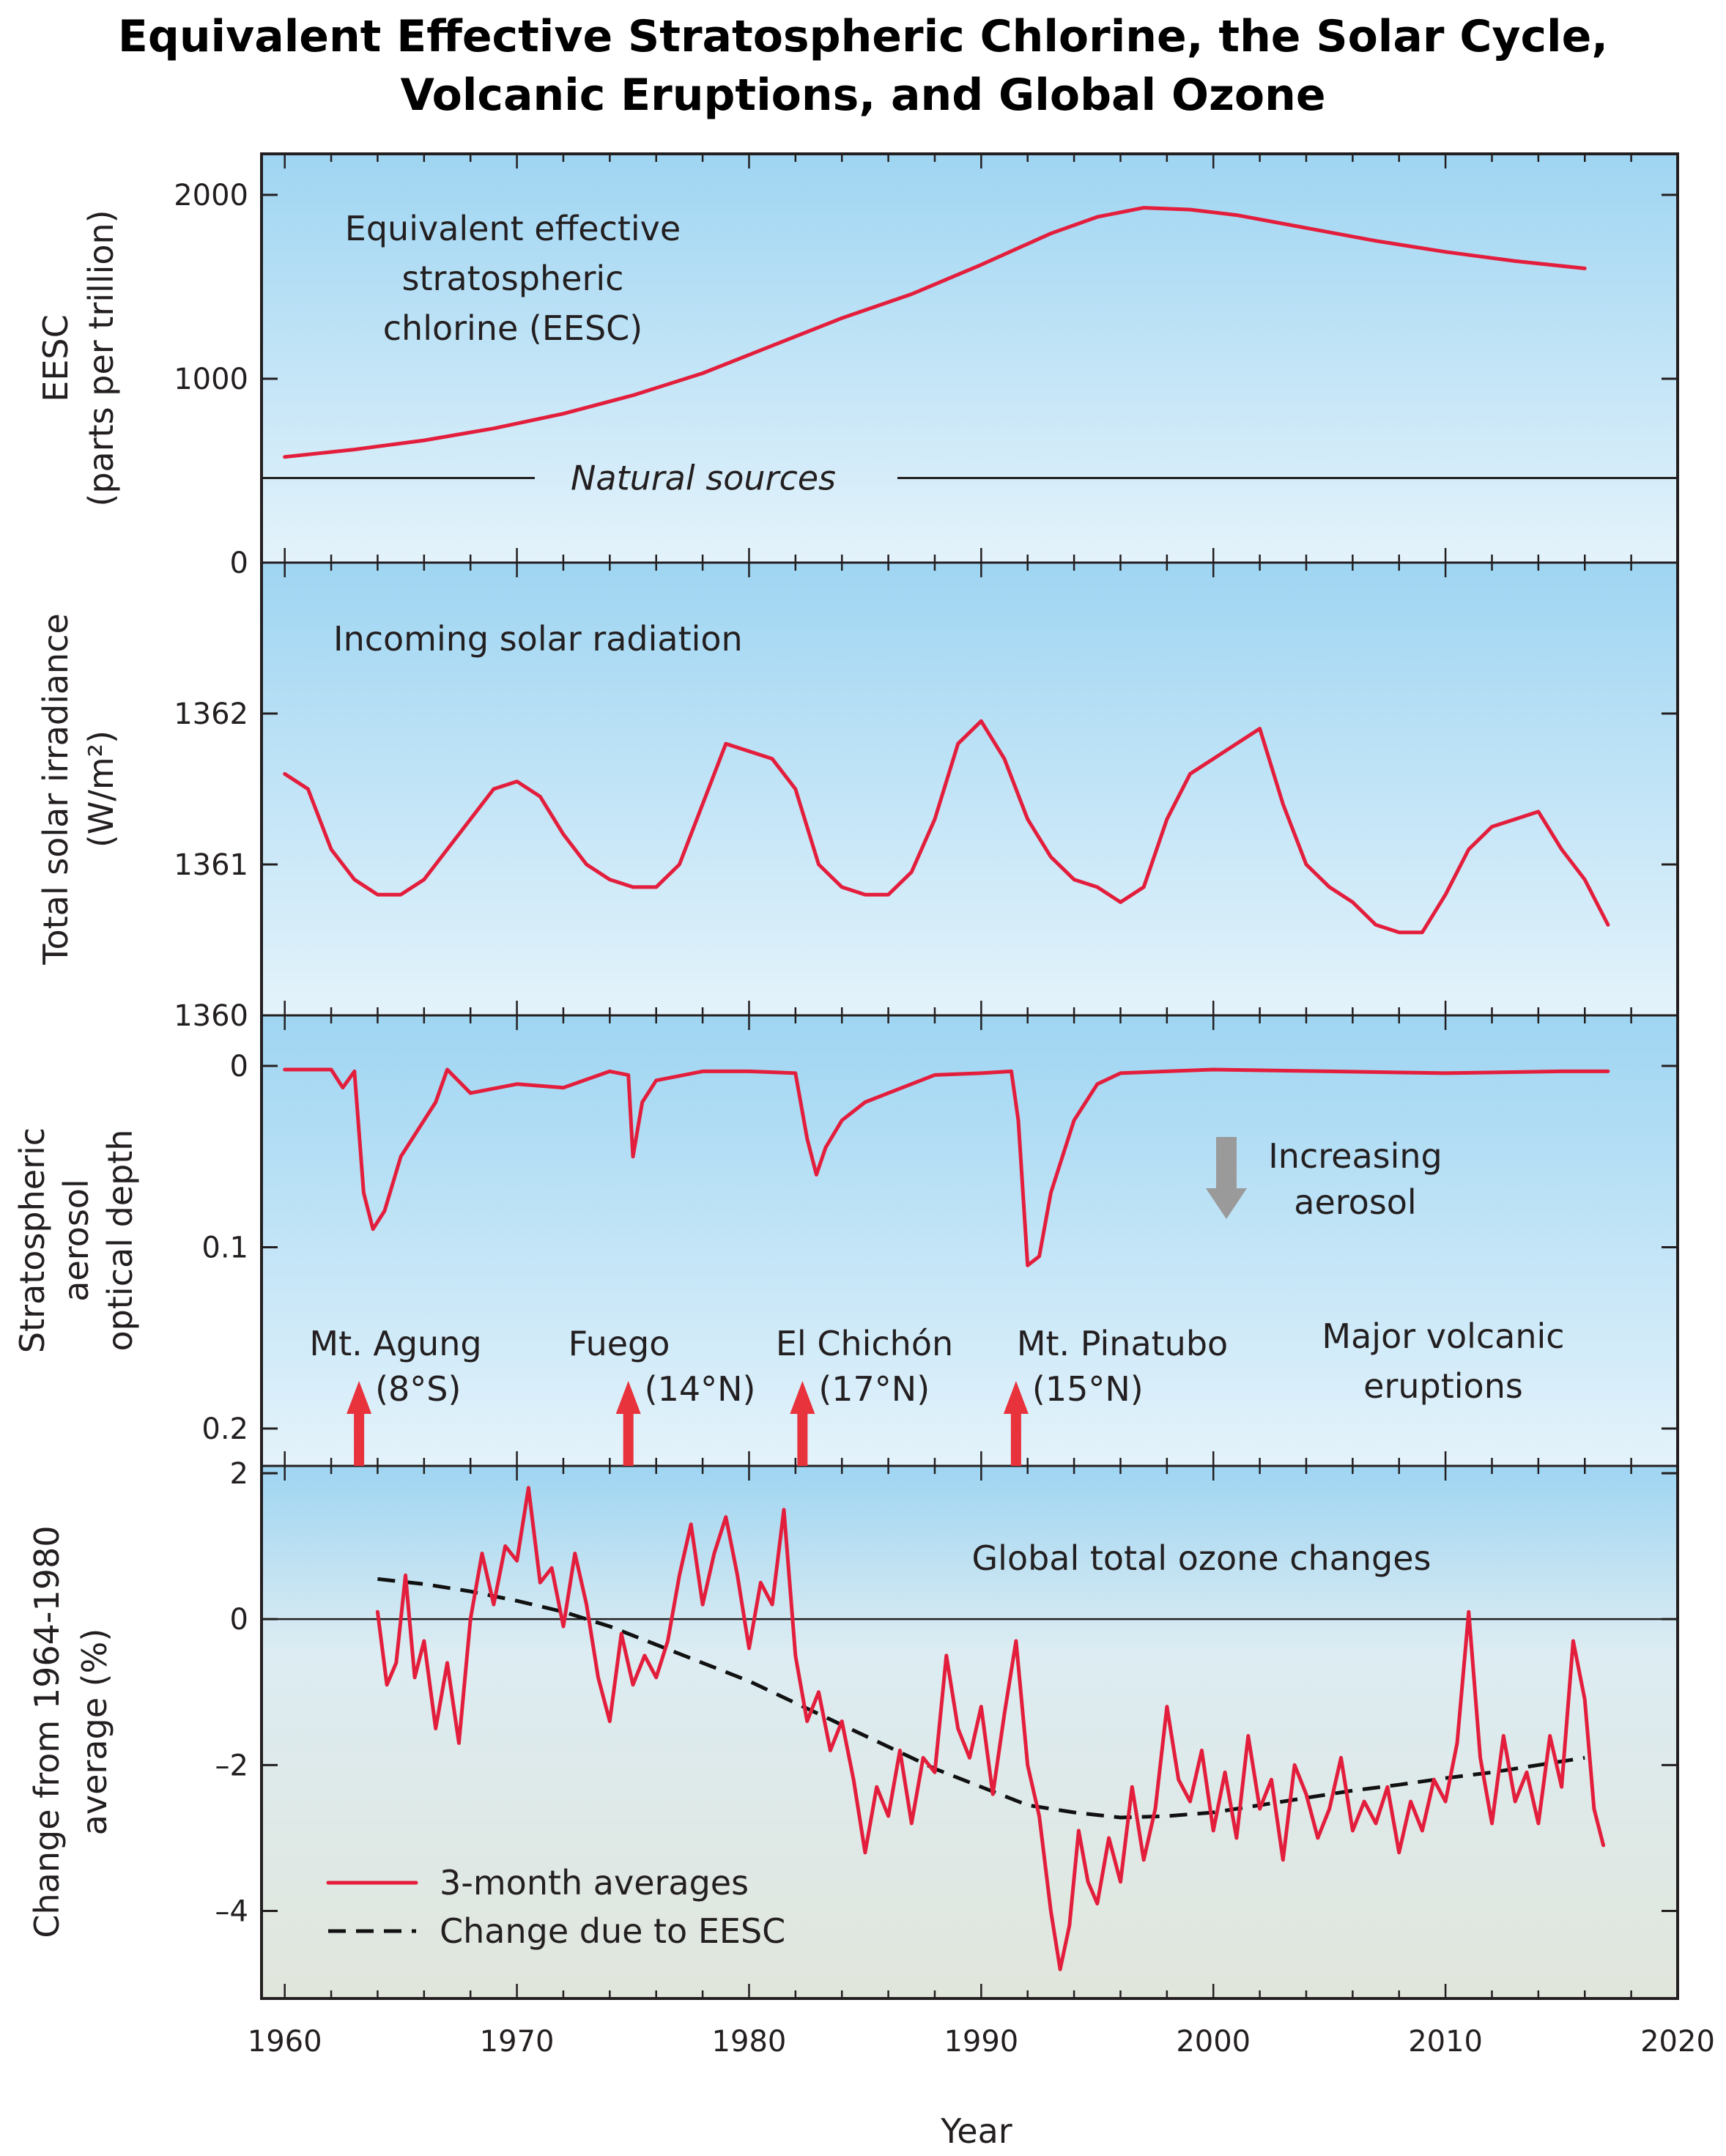 The image size is (1726, 2156). Describe the element at coordinates (619, 1343) in the screenshot. I see `eruption-name: Fuego` at that location.